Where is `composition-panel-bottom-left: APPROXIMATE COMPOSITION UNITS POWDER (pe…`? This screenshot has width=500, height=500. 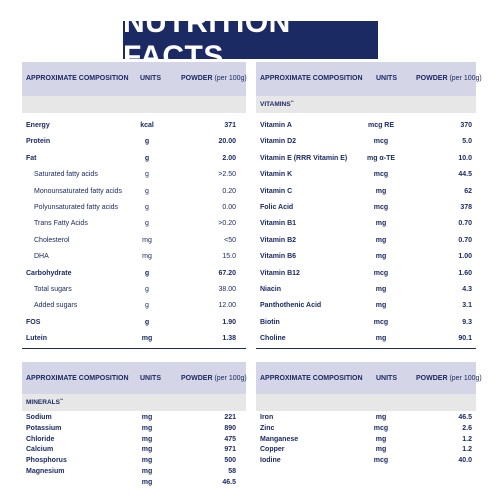 composition-panel-bottom-left: APPROXIMATE COMPOSITION UNITS POWDER (pe… is located at coordinates (134, 431).